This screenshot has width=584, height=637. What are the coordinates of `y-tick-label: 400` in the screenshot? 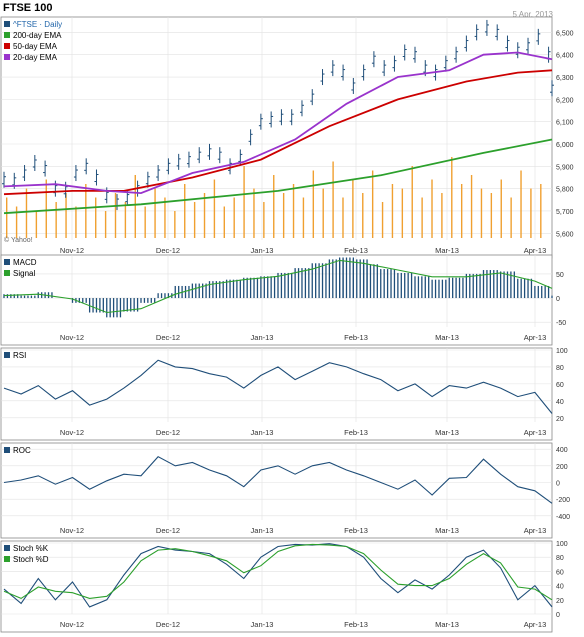 It's located at (562, 450).